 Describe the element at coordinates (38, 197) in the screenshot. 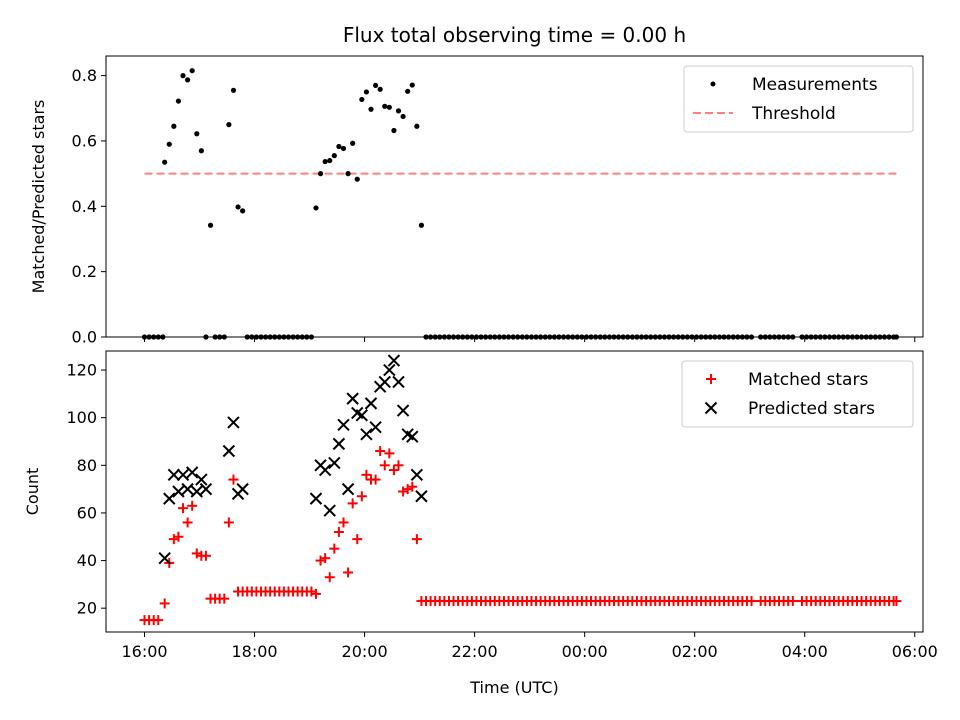

I see `top-y-axis-label: Matched/Predicted stars` at that location.